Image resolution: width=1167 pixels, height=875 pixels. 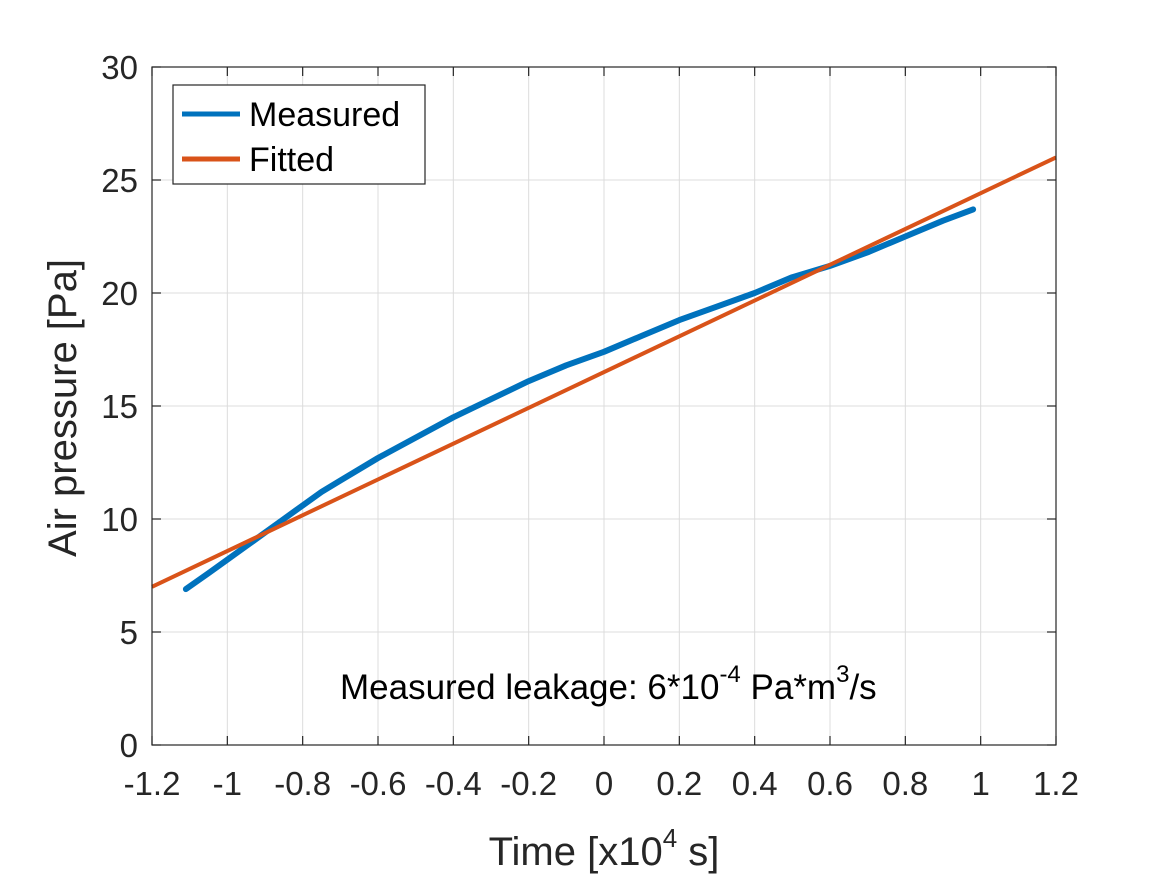 I want to click on legend-label-measured: Measured, so click(x=324, y=115).